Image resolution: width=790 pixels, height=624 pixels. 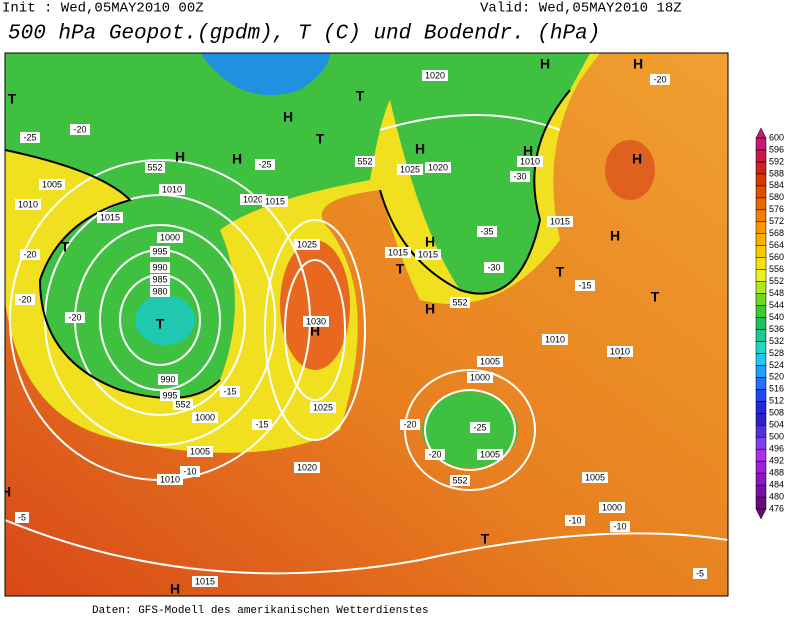 What do you see at coordinates (103, 9) in the screenshot?
I see `init-time: Init : Wed,05MAY2010 00Z` at bounding box center [103, 9].